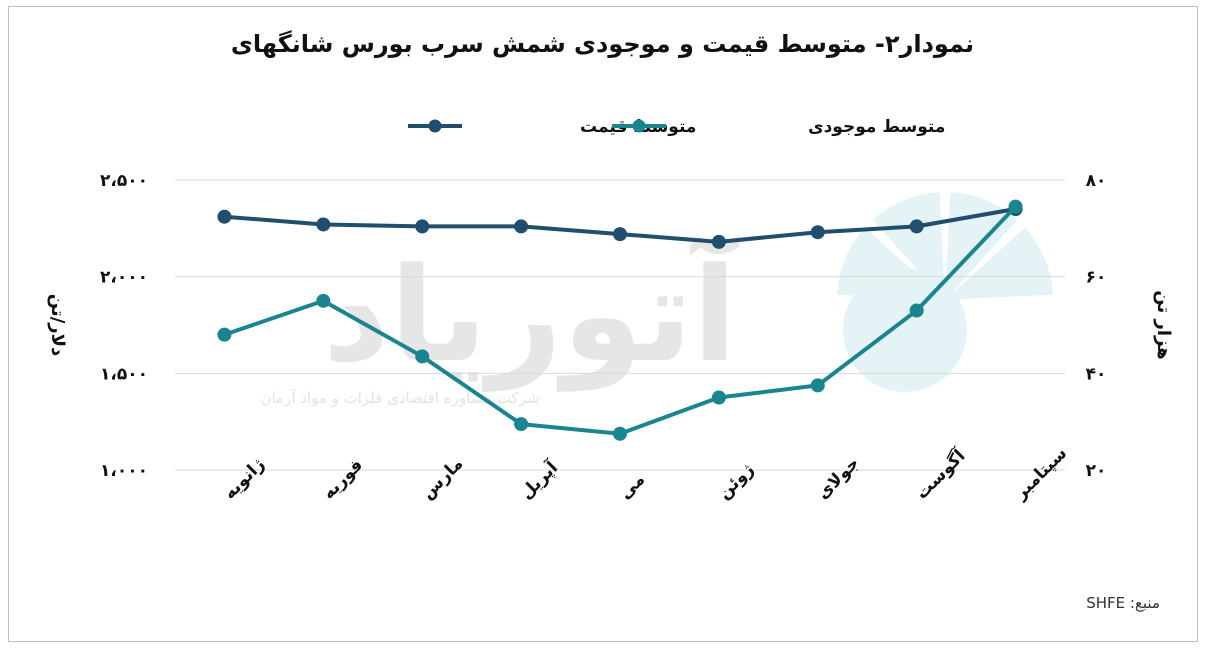 The width and height of the screenshot is (1205, 648). I want to click on y-right-tick-label: ۶۰, so click(1096, 278).